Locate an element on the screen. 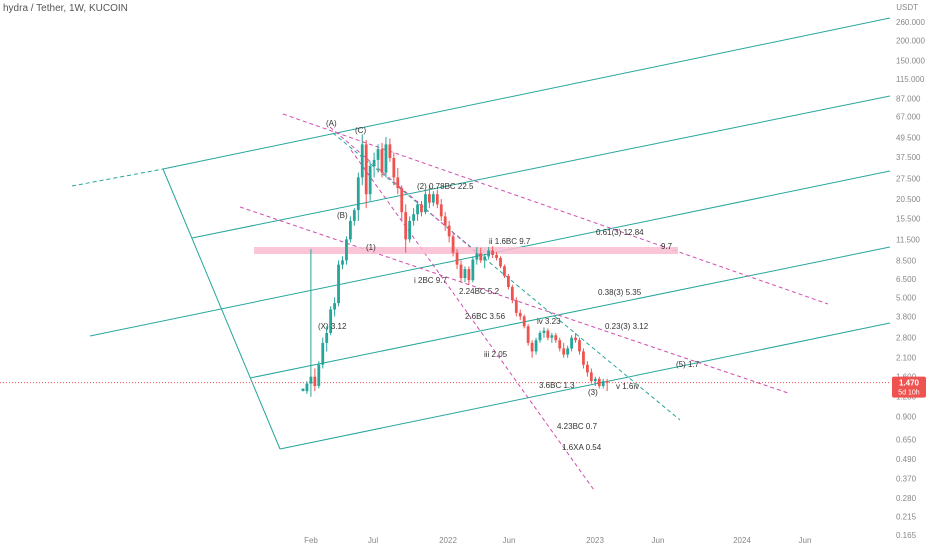  wave-label: 2.6BC 3.56 is located at coordinates (485, 316).